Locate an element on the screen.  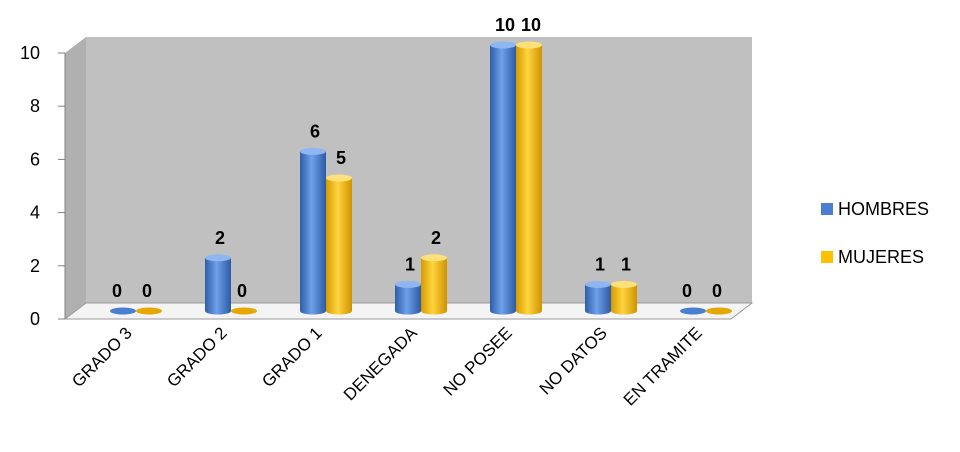
legend-label: MUJERES is located at coordinates (881, 257).